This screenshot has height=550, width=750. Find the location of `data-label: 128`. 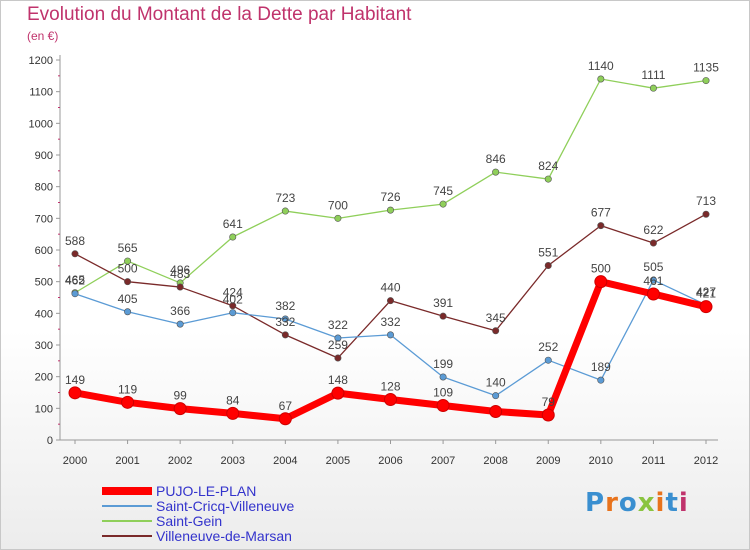

data-label: 128 is located at coordinates (390, 386).